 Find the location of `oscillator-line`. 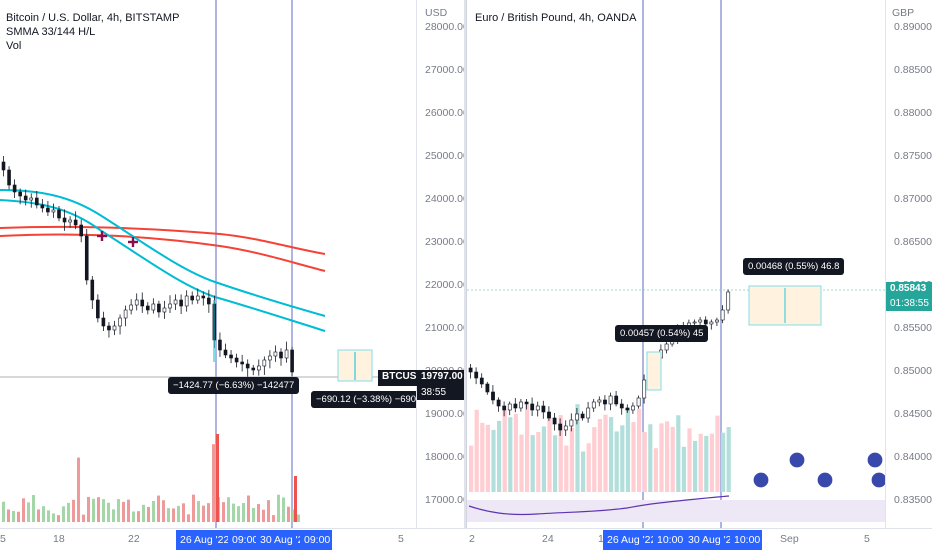

oscillator-line is located at coordinates (599, 505).